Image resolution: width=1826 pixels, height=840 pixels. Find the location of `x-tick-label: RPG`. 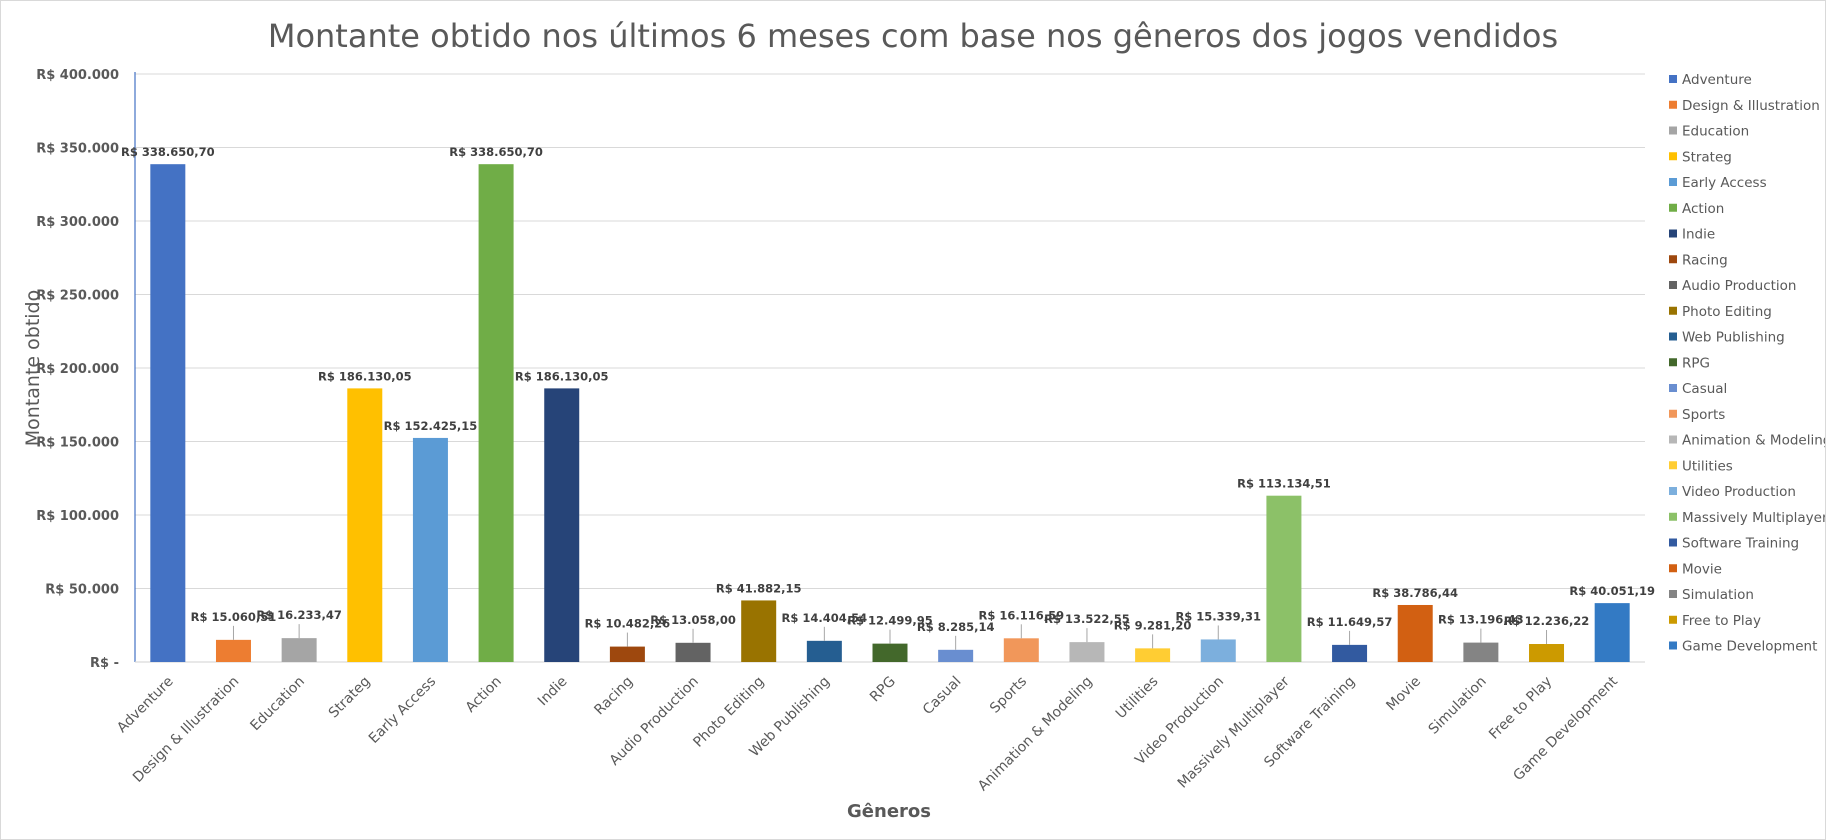

x-tick-label: RPG is located at coordinates (883, 690).